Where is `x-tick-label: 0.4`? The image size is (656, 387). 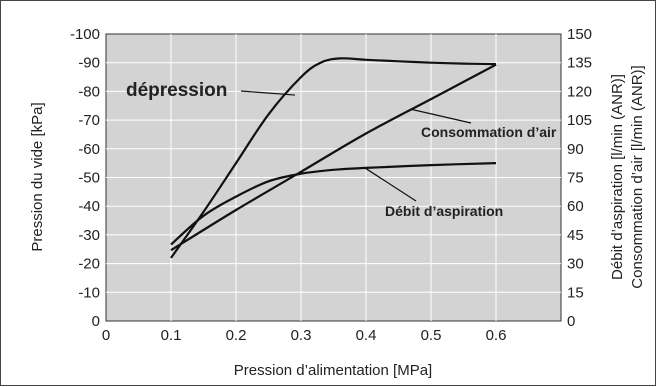 x-tick-label: 0.4 is located at coordinates (366, 335).